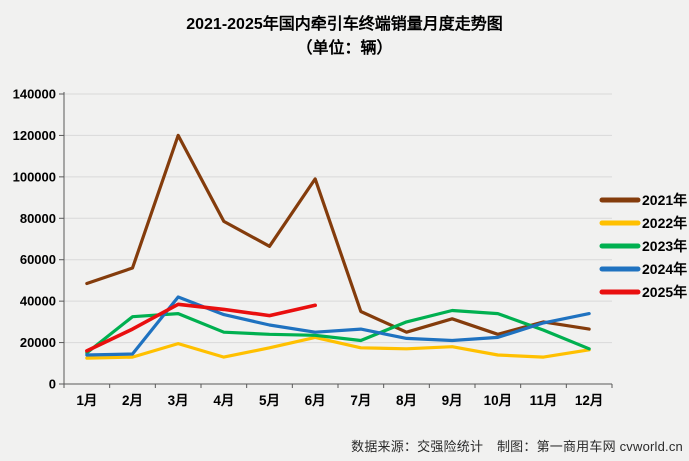  I want to click on legend-item-2024: 2024年, so click(643, 269).